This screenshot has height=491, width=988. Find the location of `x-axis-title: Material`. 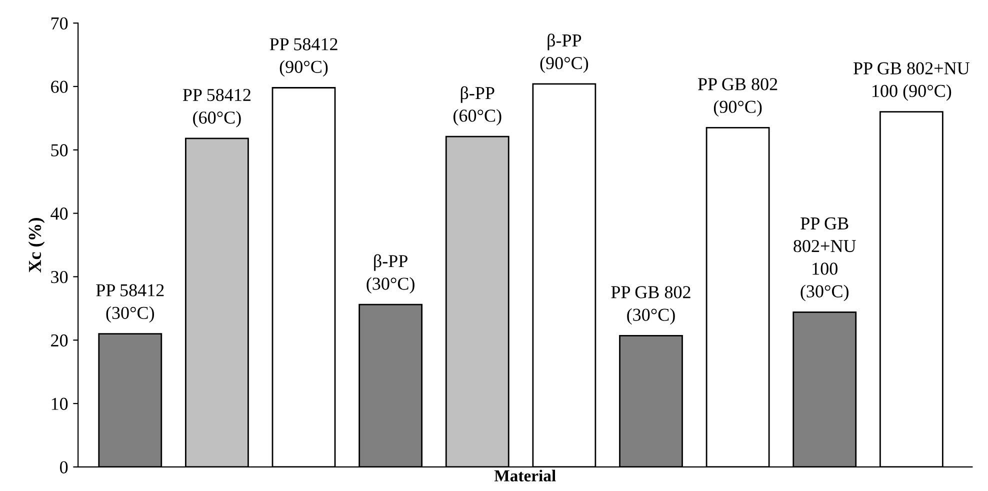

x-axis-title: Material is located at coordinates (525, 476).